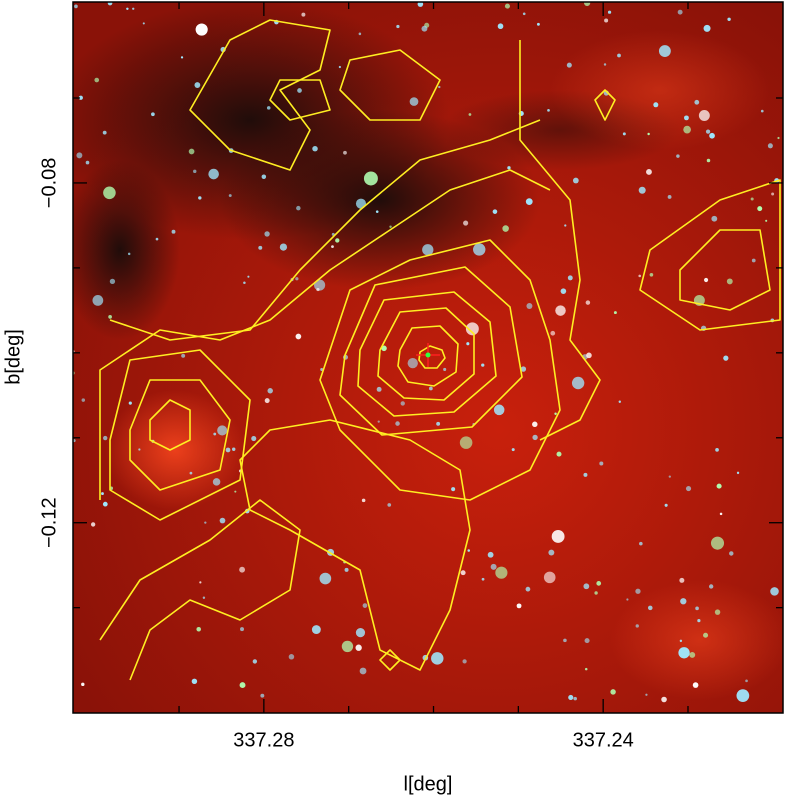  Describe the element at coordinates (603, 740) in the screenshot. I see `x-tick-label: 337.24` at that location.